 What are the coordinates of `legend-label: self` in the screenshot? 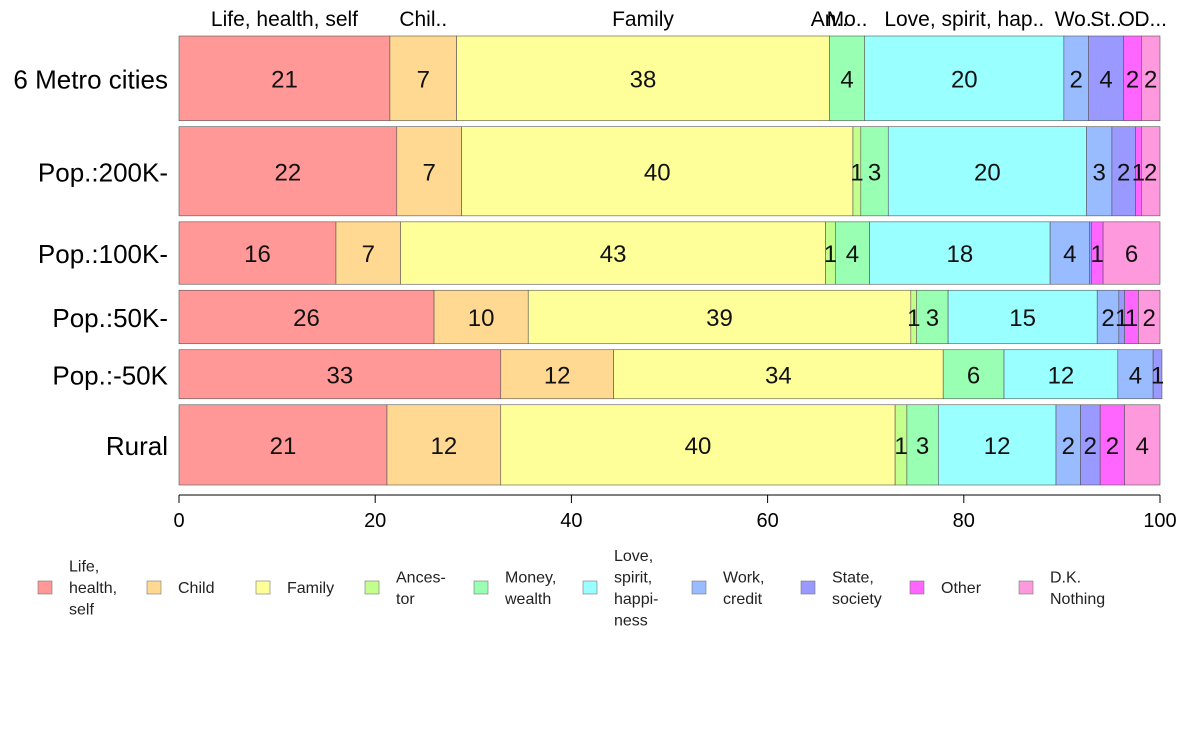 It's located at (81, 610).